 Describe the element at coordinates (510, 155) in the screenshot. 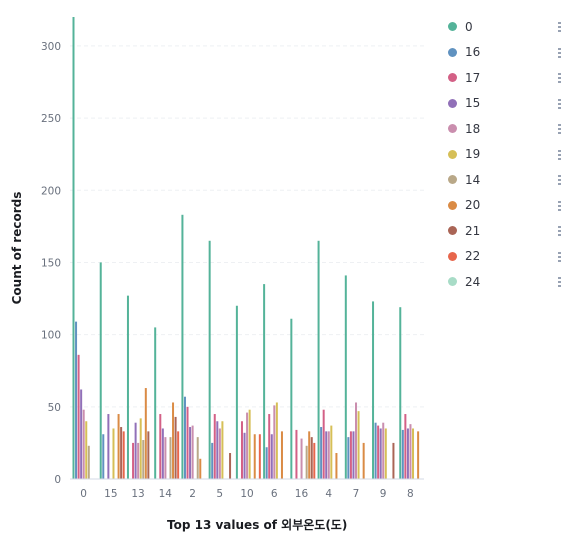

I see `legend-item-19: 19` at that location.